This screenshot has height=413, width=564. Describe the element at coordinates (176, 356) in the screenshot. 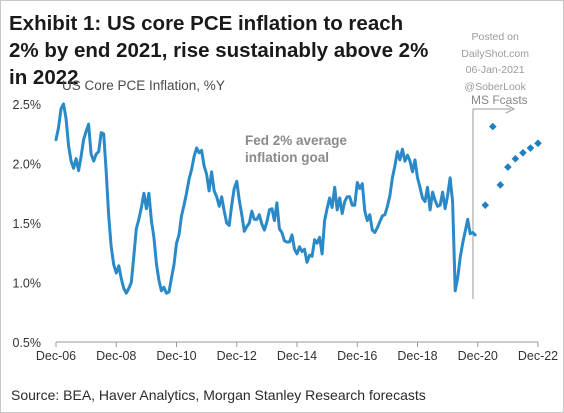

I see `x-tick-label: Dec-10` at that location.